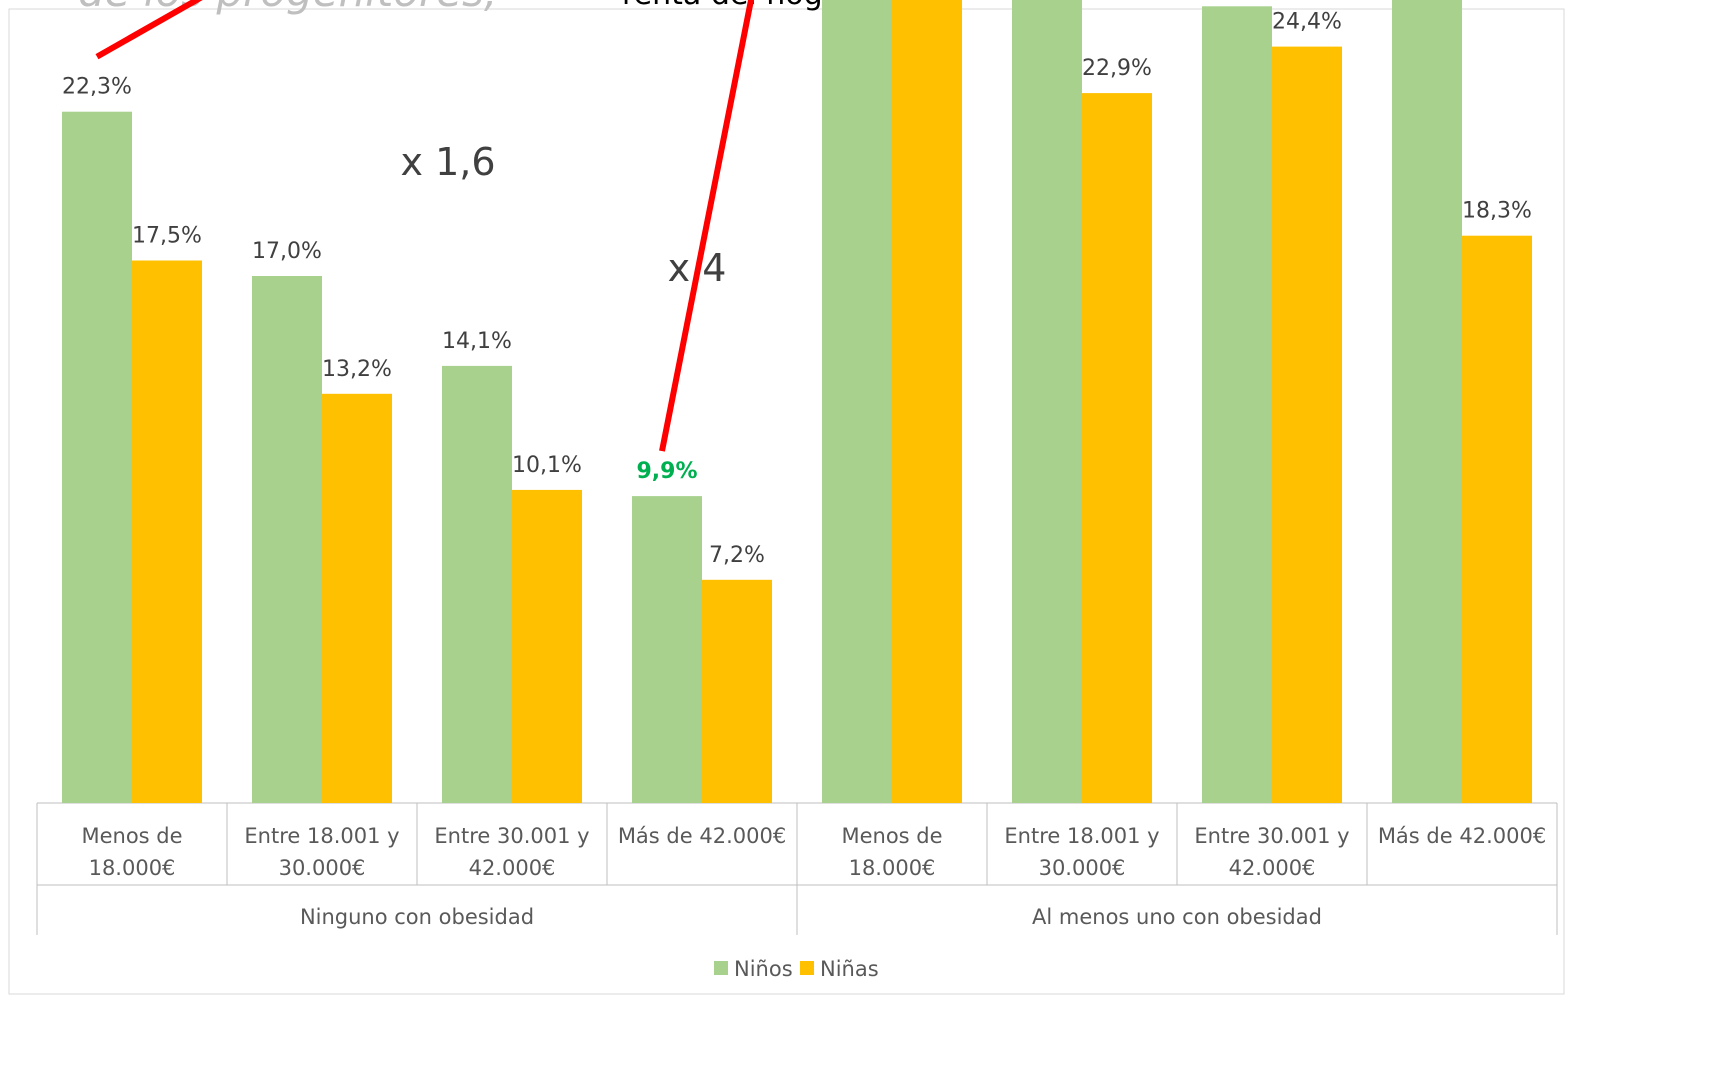 The height and width of the screenshot is (1090, 1710). What do you see at coordinates (1117, 68) in the screenshot?
I see `data-label: 22,9%` at bounding box center [1117, 68].